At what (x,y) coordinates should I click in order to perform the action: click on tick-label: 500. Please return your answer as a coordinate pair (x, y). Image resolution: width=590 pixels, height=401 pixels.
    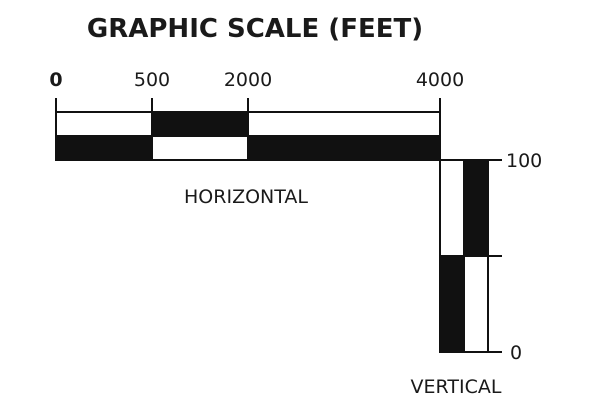
    Looking at the image, I should click on (152, 80).